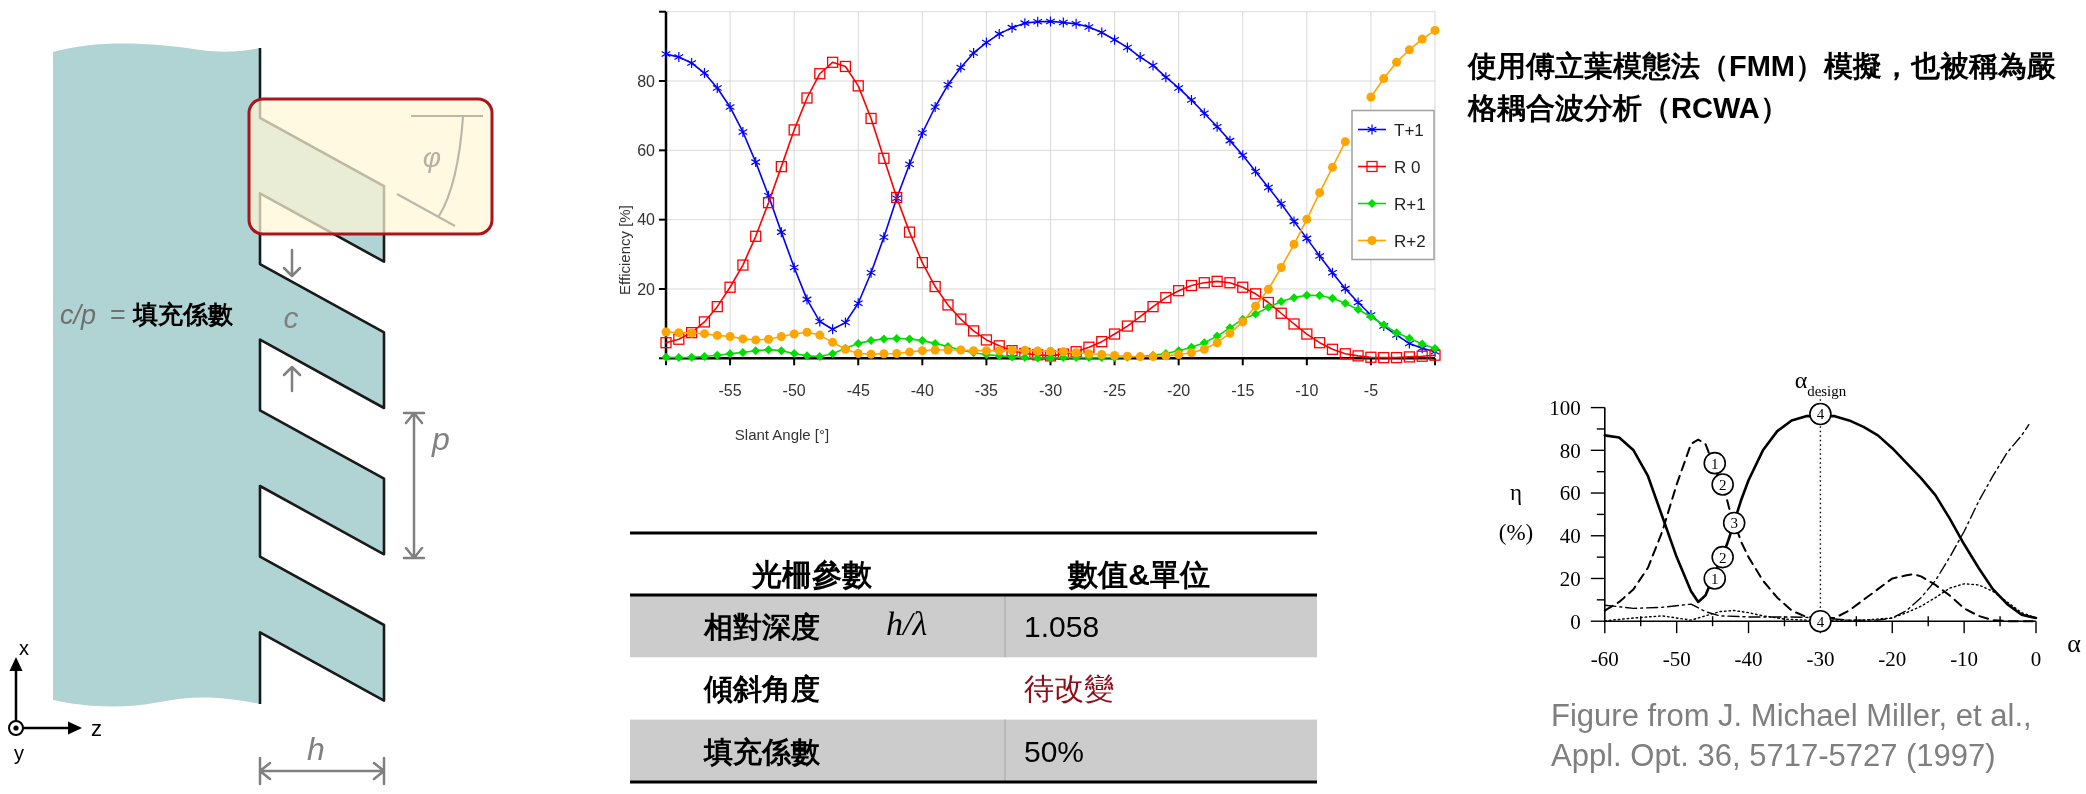 The width and height of the screenshot is (2086, 794). What do you see at coordinates (1062, 626) in the screenshot?
I see `text: 1.058` at bounding box center [1062, 626].